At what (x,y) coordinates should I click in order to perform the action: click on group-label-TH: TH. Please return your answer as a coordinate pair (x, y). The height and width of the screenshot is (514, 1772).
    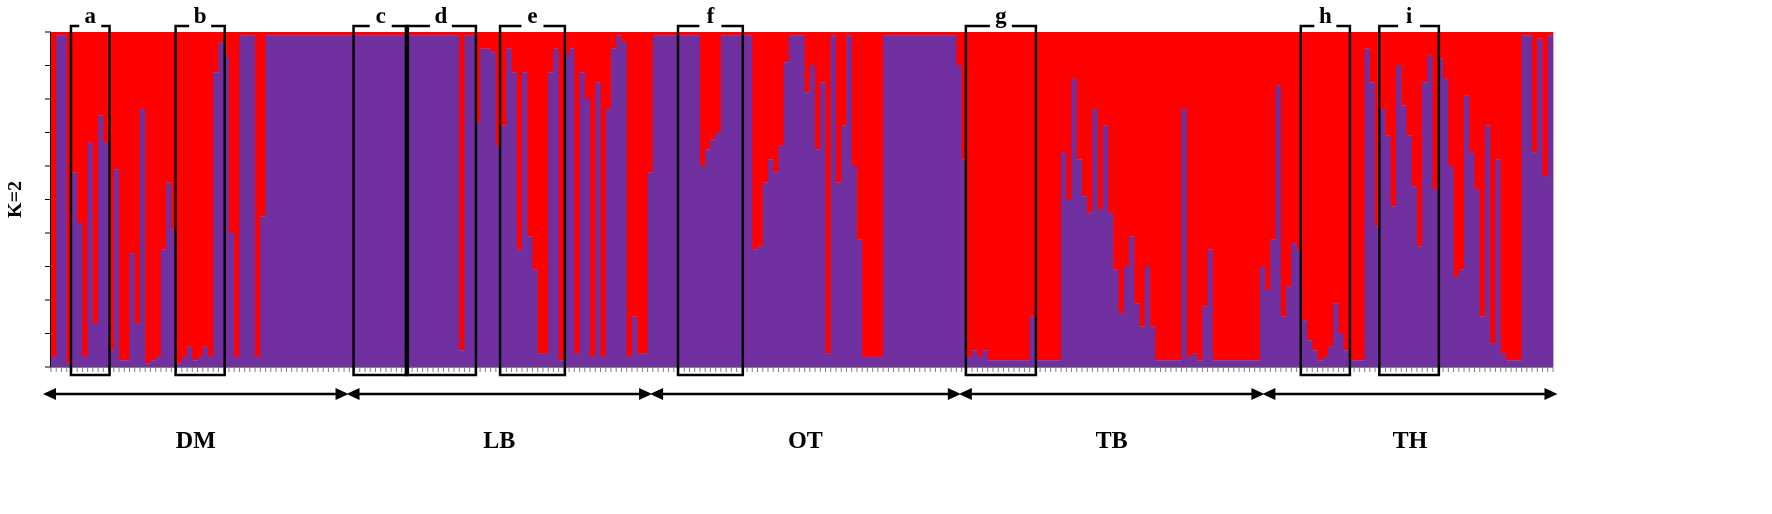
    Looking at the image, I should click on (1410, 441).